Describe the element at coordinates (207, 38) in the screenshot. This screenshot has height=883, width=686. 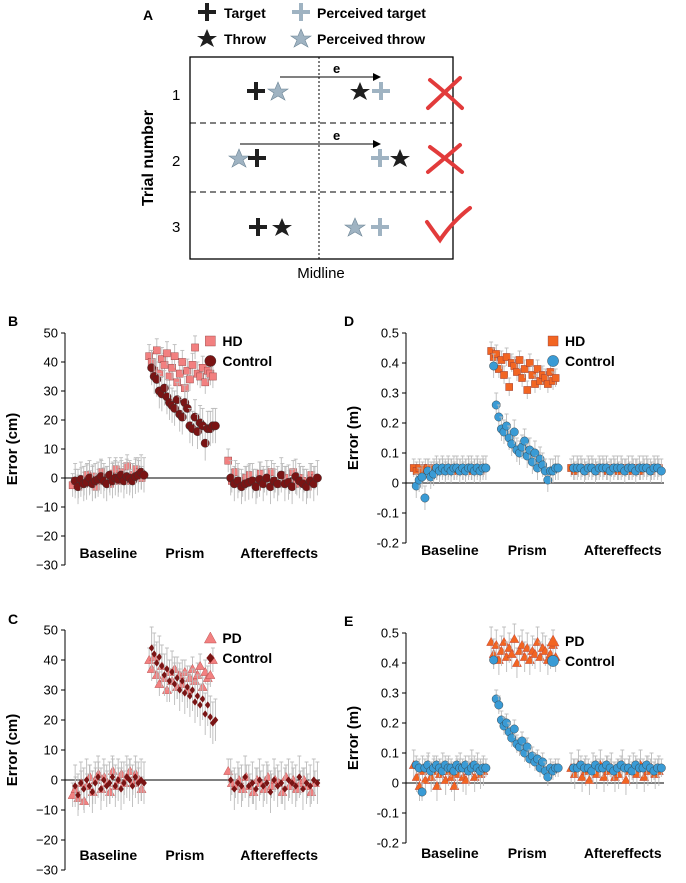
I see `throw-legend-icon` at that location.